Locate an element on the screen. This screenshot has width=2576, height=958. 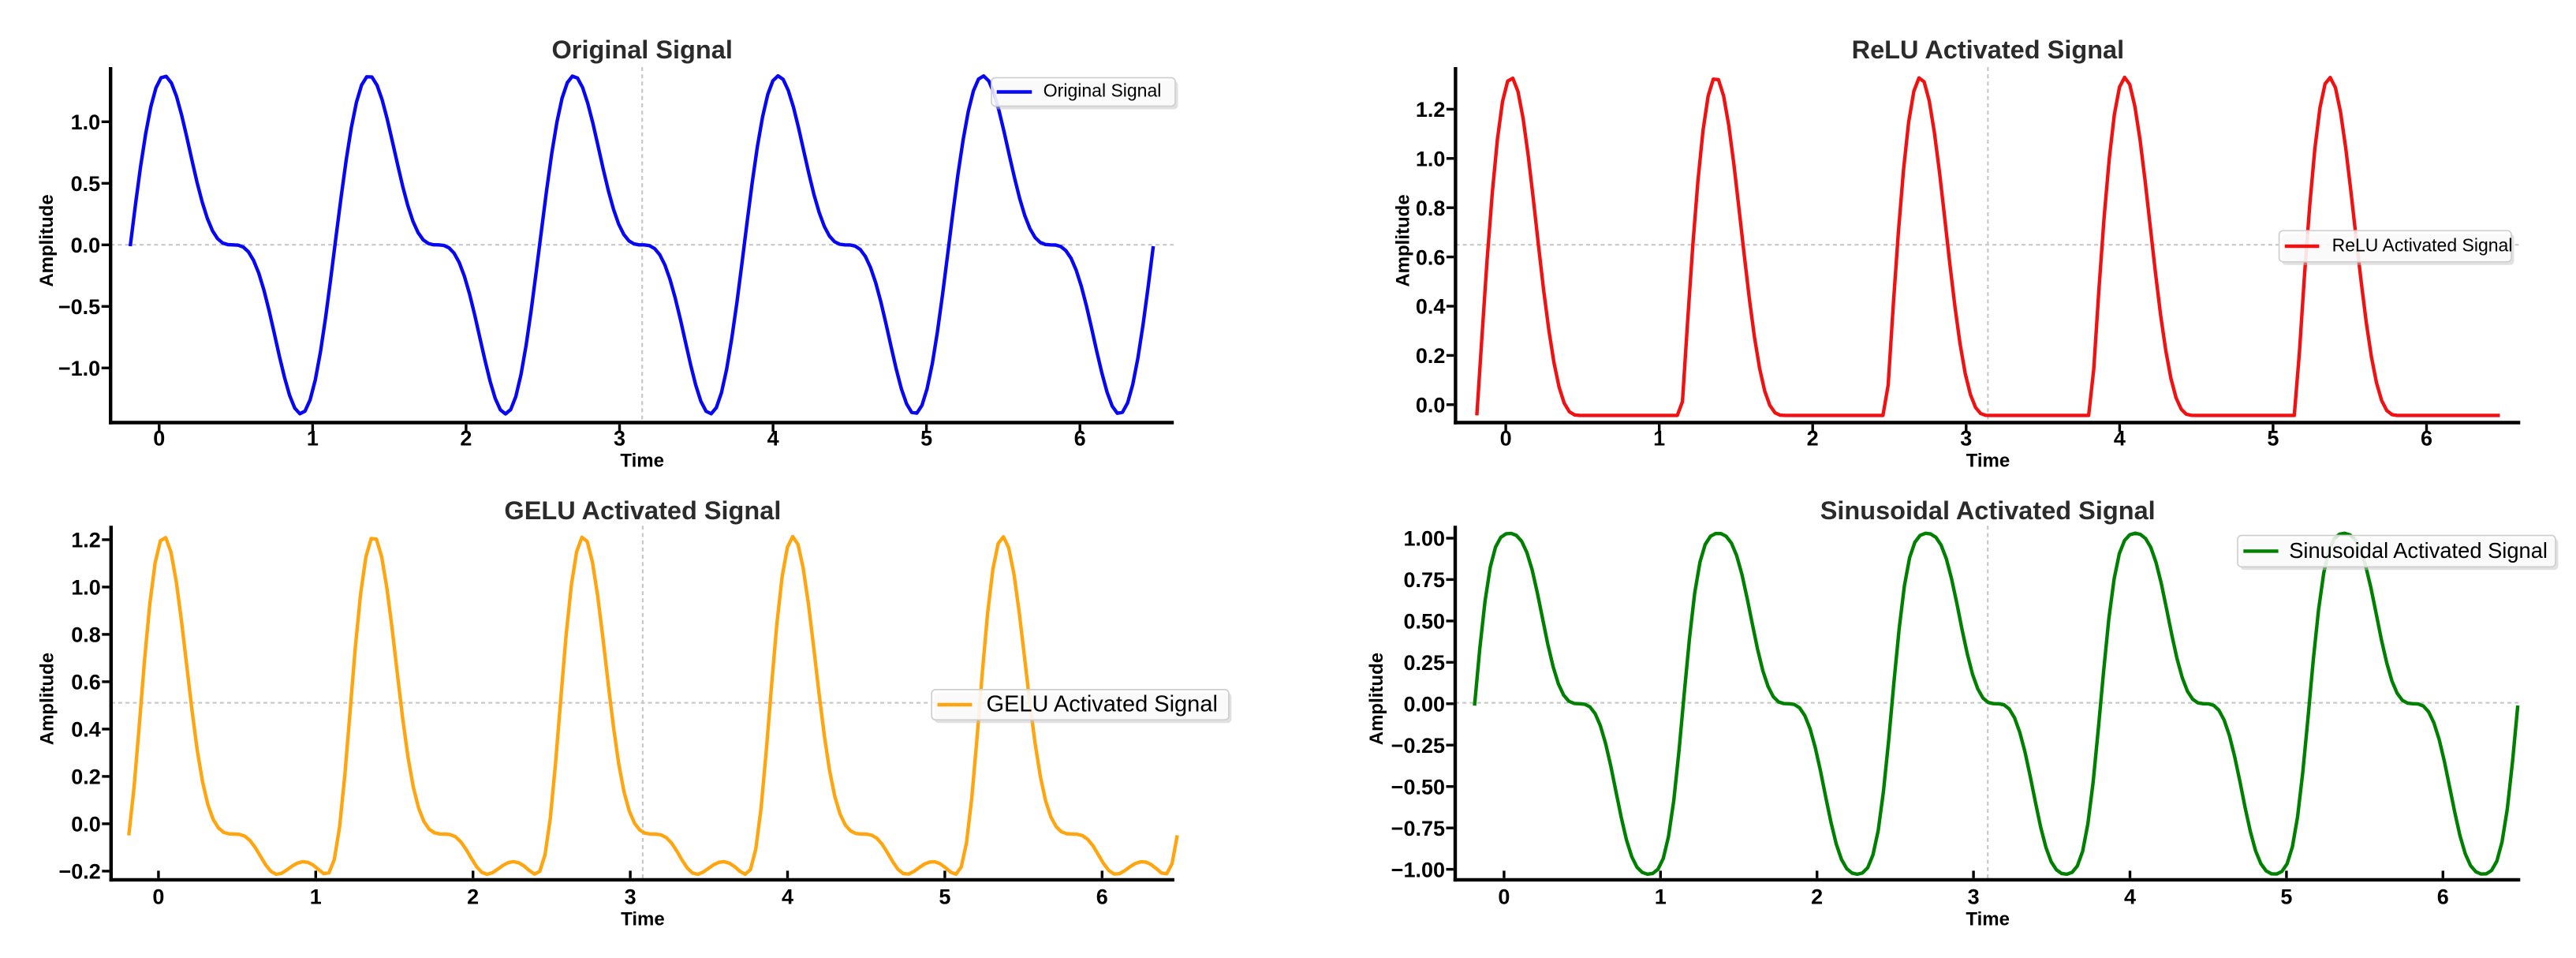
svg-text: 0.25 is located at coordinates (1424, 663).